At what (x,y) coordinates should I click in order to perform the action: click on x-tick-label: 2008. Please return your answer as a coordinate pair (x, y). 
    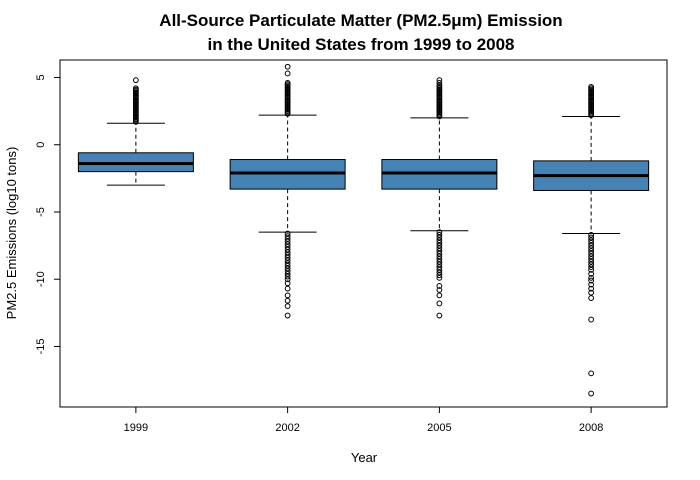
    Looking at the image, I should click on (591, 428).